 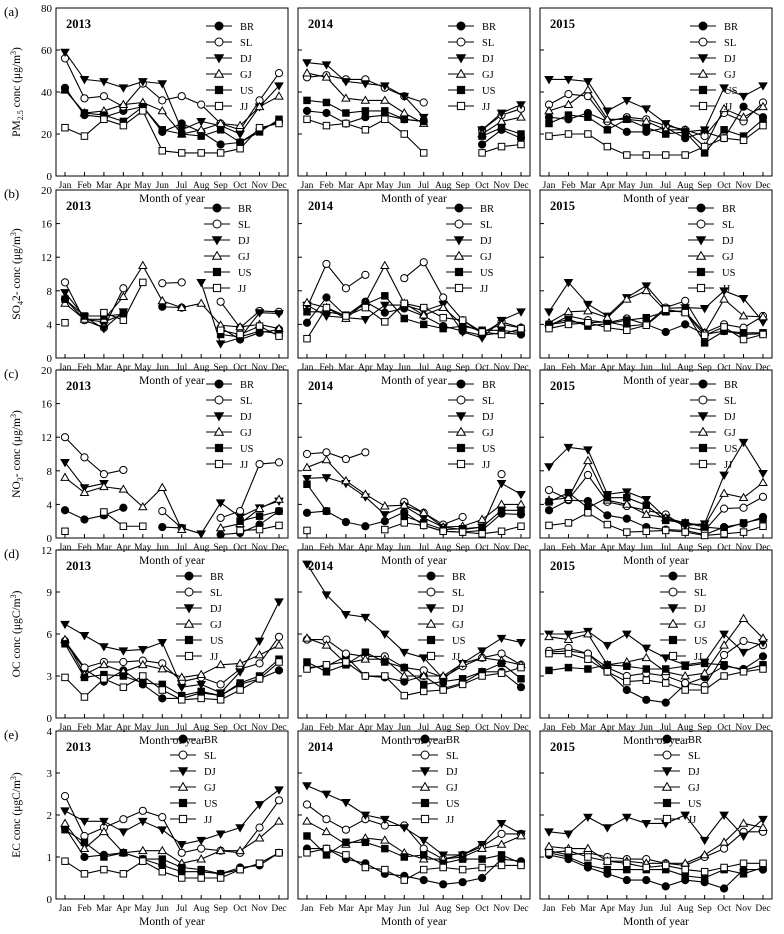 I want to click on x-axis-label: Month of year, so click(x=172, y=381).